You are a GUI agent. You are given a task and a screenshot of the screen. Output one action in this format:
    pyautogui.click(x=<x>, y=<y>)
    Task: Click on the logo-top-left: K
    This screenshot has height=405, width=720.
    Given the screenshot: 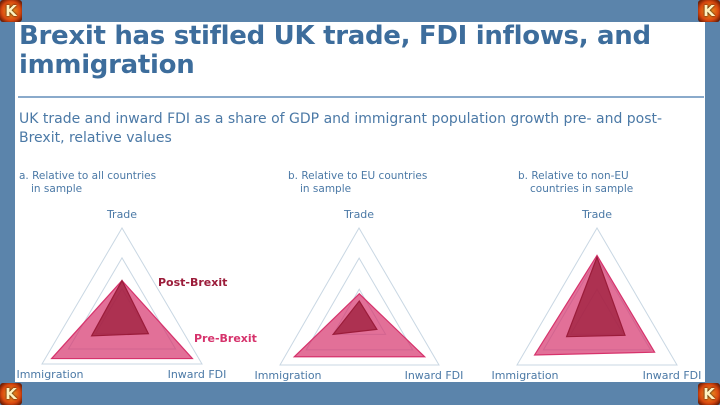 What is the action you would take?
    pyautogui.click(x=11, y=11)
    